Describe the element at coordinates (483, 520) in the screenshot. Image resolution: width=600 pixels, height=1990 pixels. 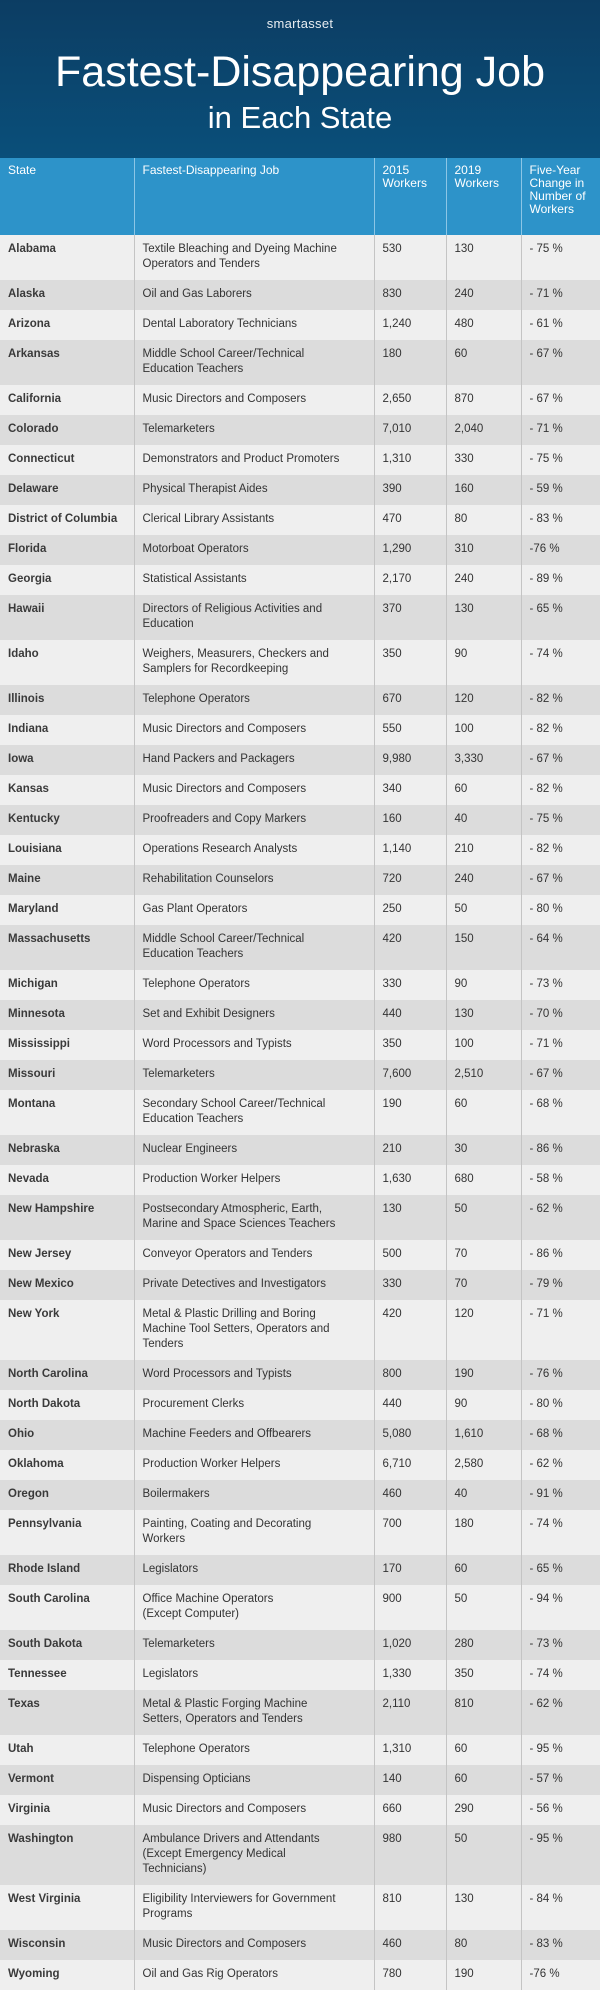
I see `workers-2019: 80` at that location.